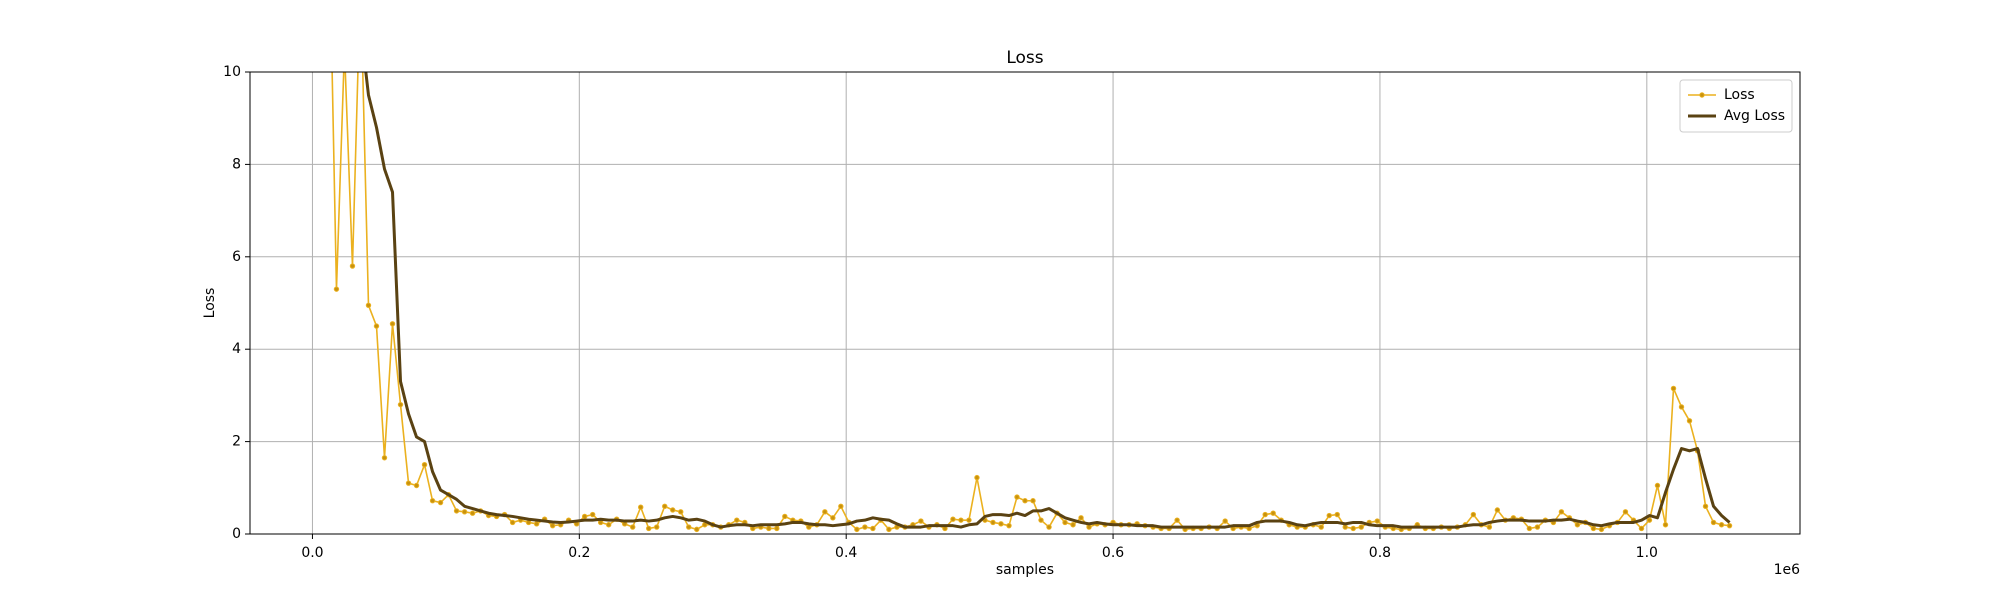 The width and height of the screenshot is (2000, 604). I want to click on x-tick-label: 0.8, so click(1380, 553).